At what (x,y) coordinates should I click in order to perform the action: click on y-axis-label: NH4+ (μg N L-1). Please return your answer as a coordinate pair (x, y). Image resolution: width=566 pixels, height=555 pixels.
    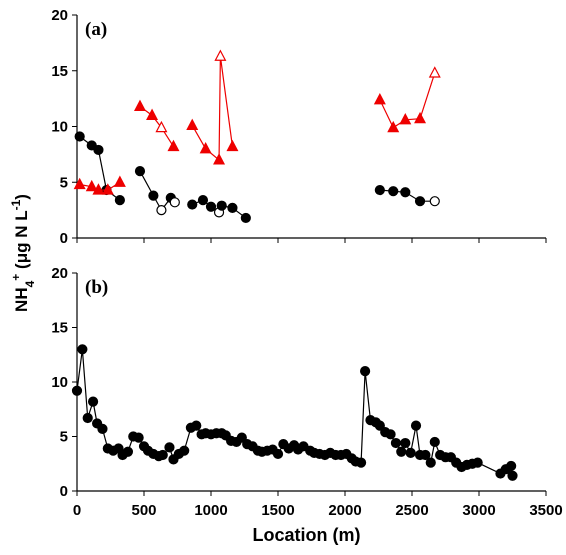
    Looking at the image, I should click on (23, 253).